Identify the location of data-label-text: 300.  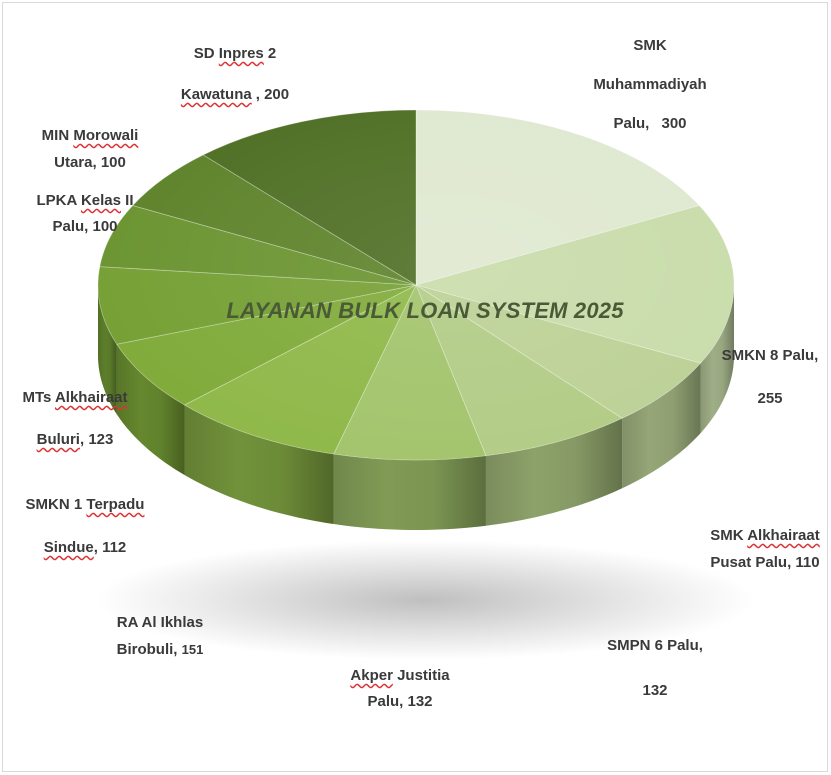
(674, 123).